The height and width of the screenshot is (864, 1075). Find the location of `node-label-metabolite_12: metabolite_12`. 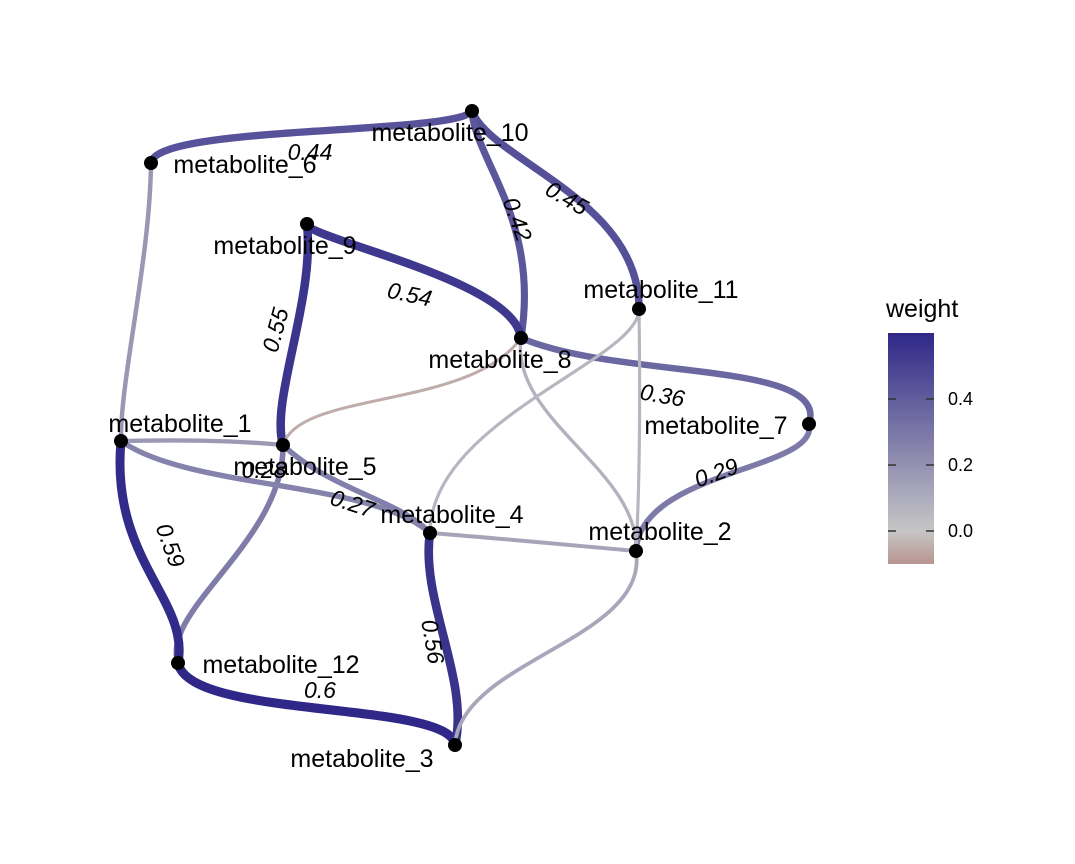

node-label-metabolite_12: metabolite_12 is located at coordinates (280, 665).